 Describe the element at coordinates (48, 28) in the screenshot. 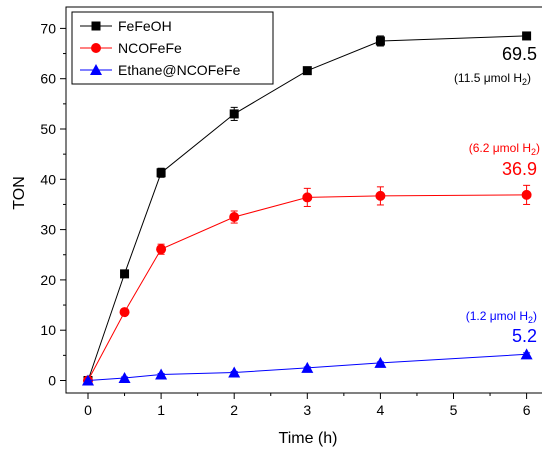

I see `y-tick-label-7: 70` at that location.